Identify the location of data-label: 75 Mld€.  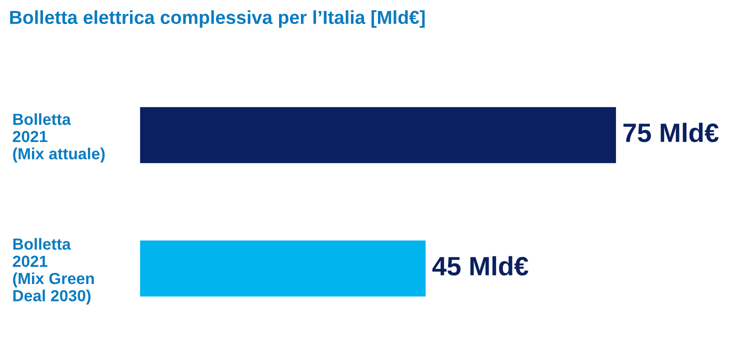
(671, 132).